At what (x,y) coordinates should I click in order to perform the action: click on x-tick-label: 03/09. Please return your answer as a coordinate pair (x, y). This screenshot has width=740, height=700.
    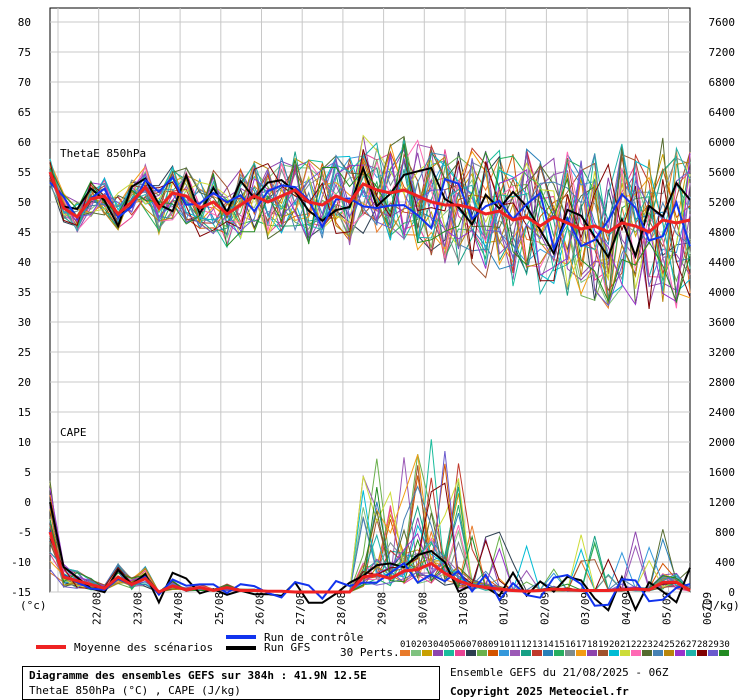
    Looking at the image, I should click on (585, 608).